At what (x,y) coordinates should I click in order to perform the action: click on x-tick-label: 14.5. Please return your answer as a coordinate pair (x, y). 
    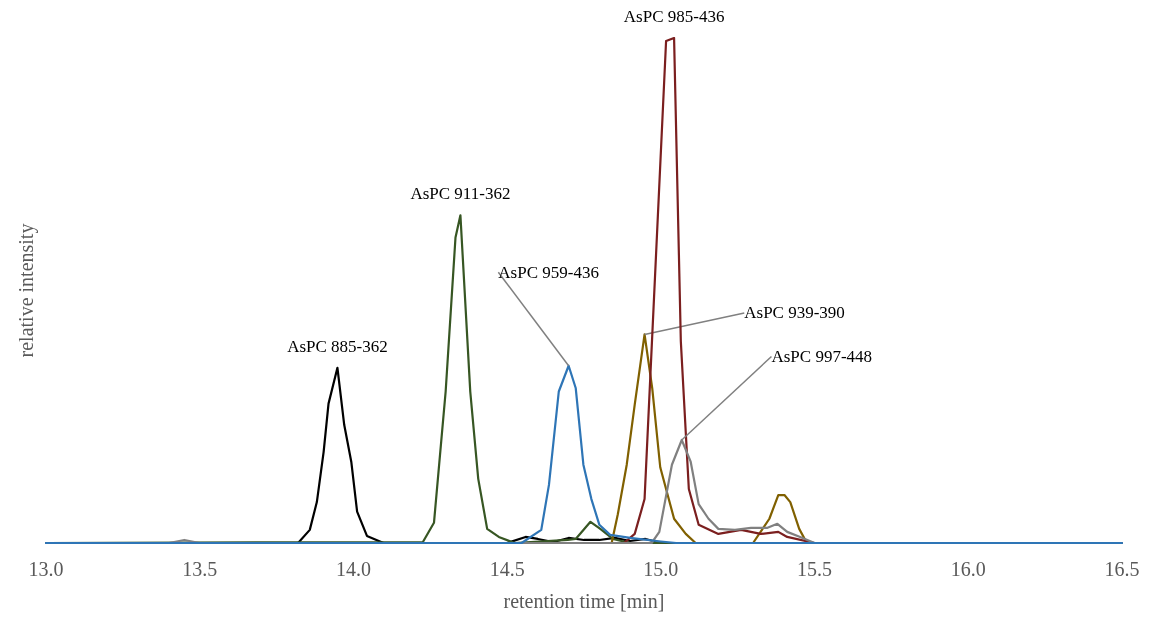
    Looking at the image, I should click on (507, 569).